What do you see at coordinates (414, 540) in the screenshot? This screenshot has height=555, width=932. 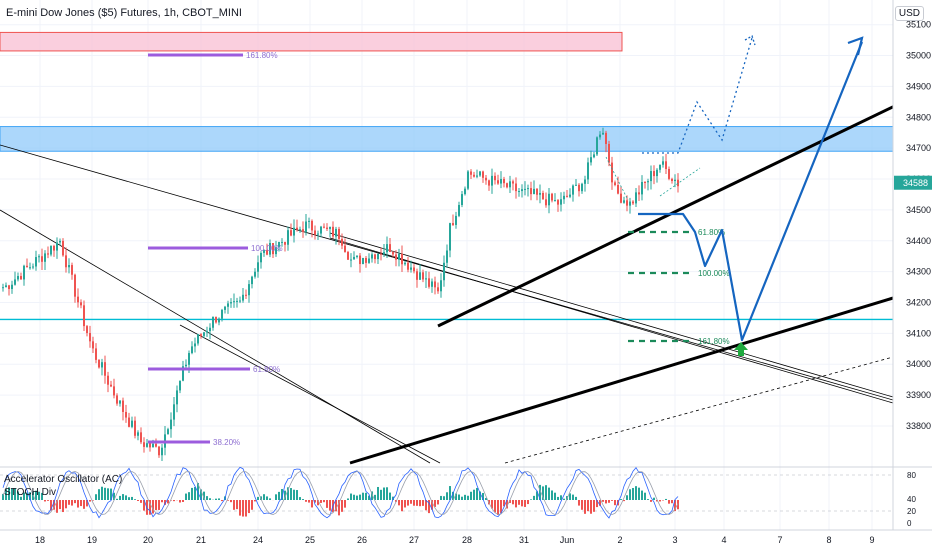 I see `time-tick-label: 27` at bounding box center [414, 540].